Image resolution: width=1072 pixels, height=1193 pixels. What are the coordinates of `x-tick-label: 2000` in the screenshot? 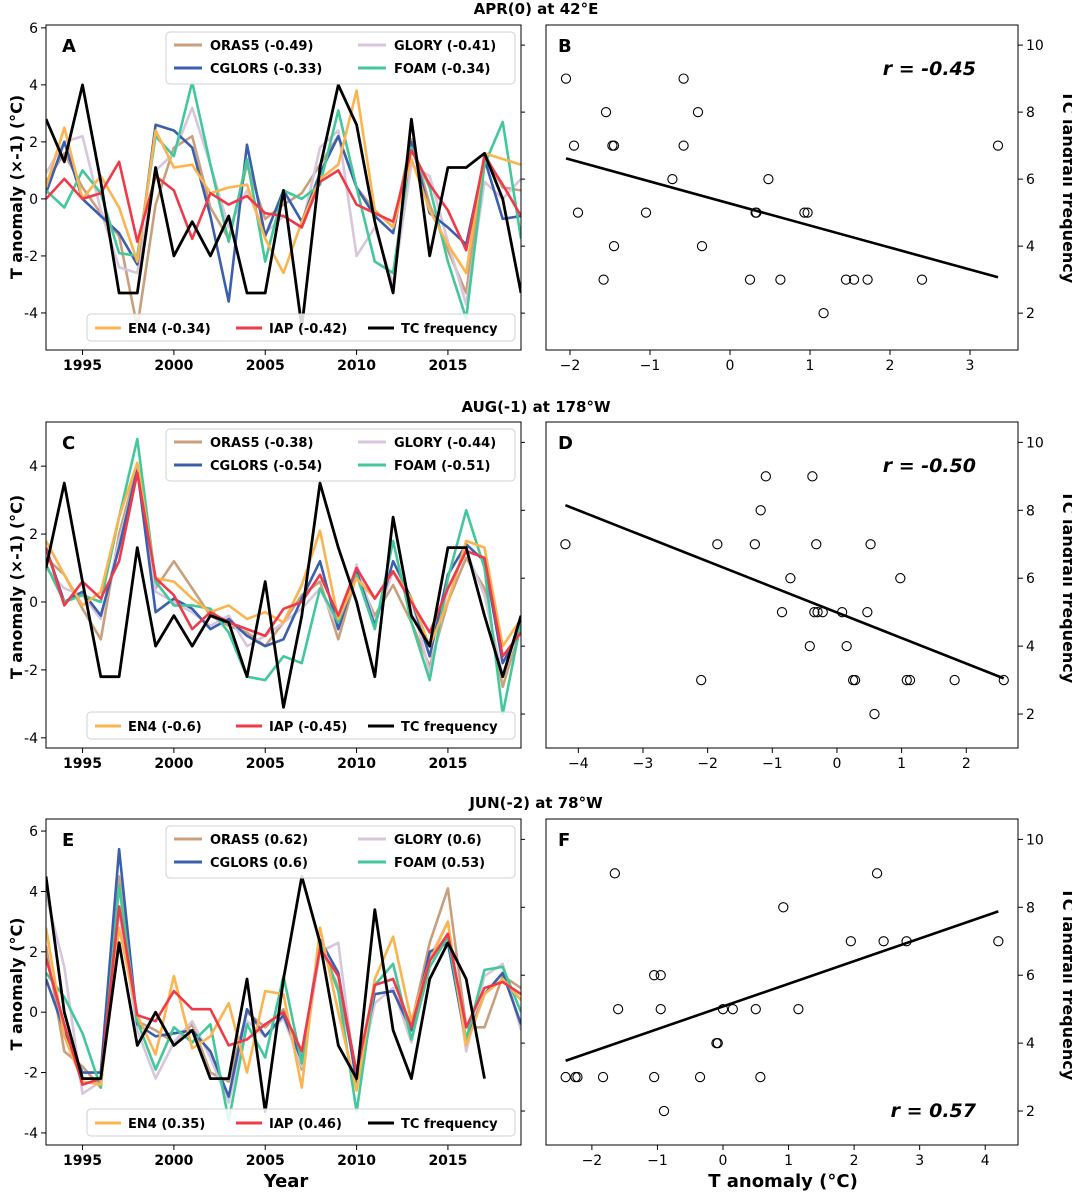 It's located at (173, 1161).